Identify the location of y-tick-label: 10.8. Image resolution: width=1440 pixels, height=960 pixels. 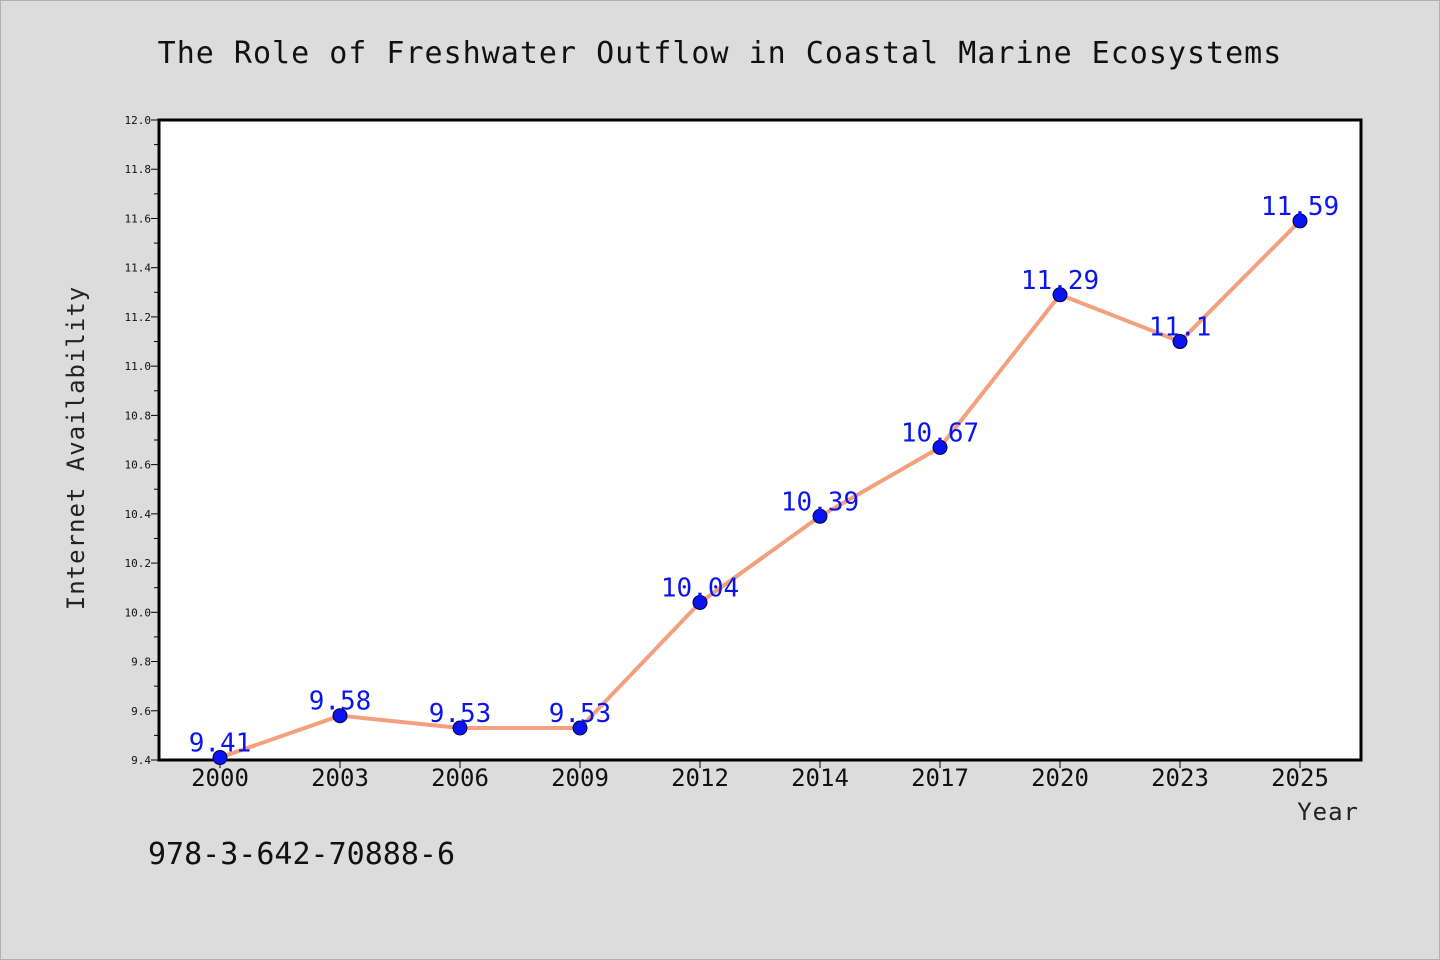
(138, 415).